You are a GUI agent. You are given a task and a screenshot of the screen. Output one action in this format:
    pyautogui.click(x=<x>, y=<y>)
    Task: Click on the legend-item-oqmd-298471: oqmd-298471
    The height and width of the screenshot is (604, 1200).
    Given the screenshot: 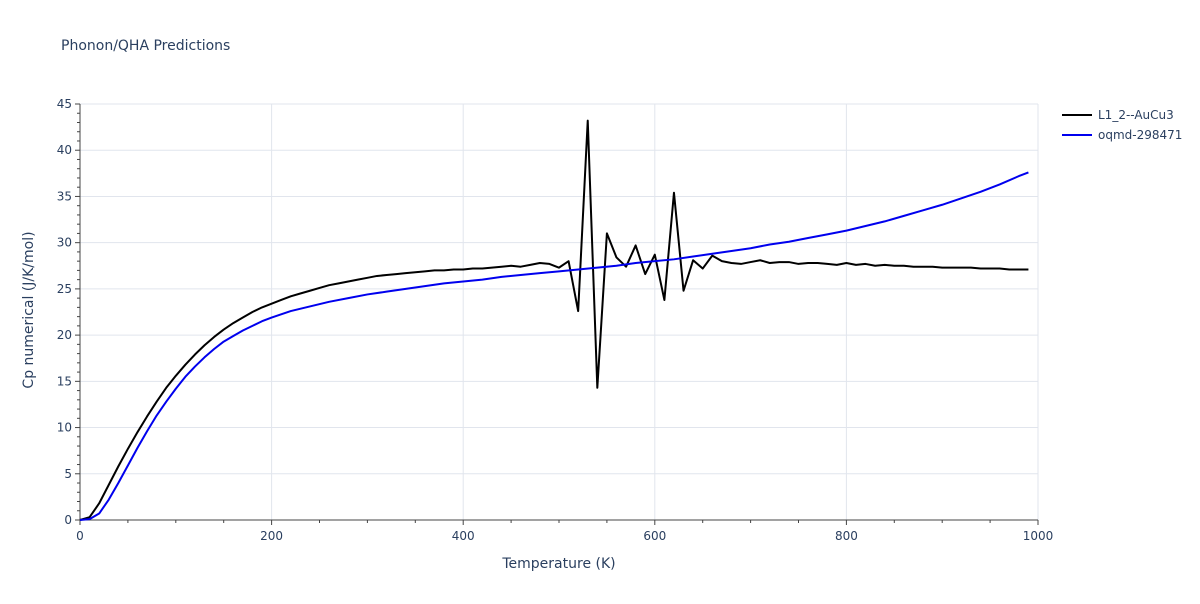 What is the action you would take?
    pyautogui.click(x=1122, y=135)
    